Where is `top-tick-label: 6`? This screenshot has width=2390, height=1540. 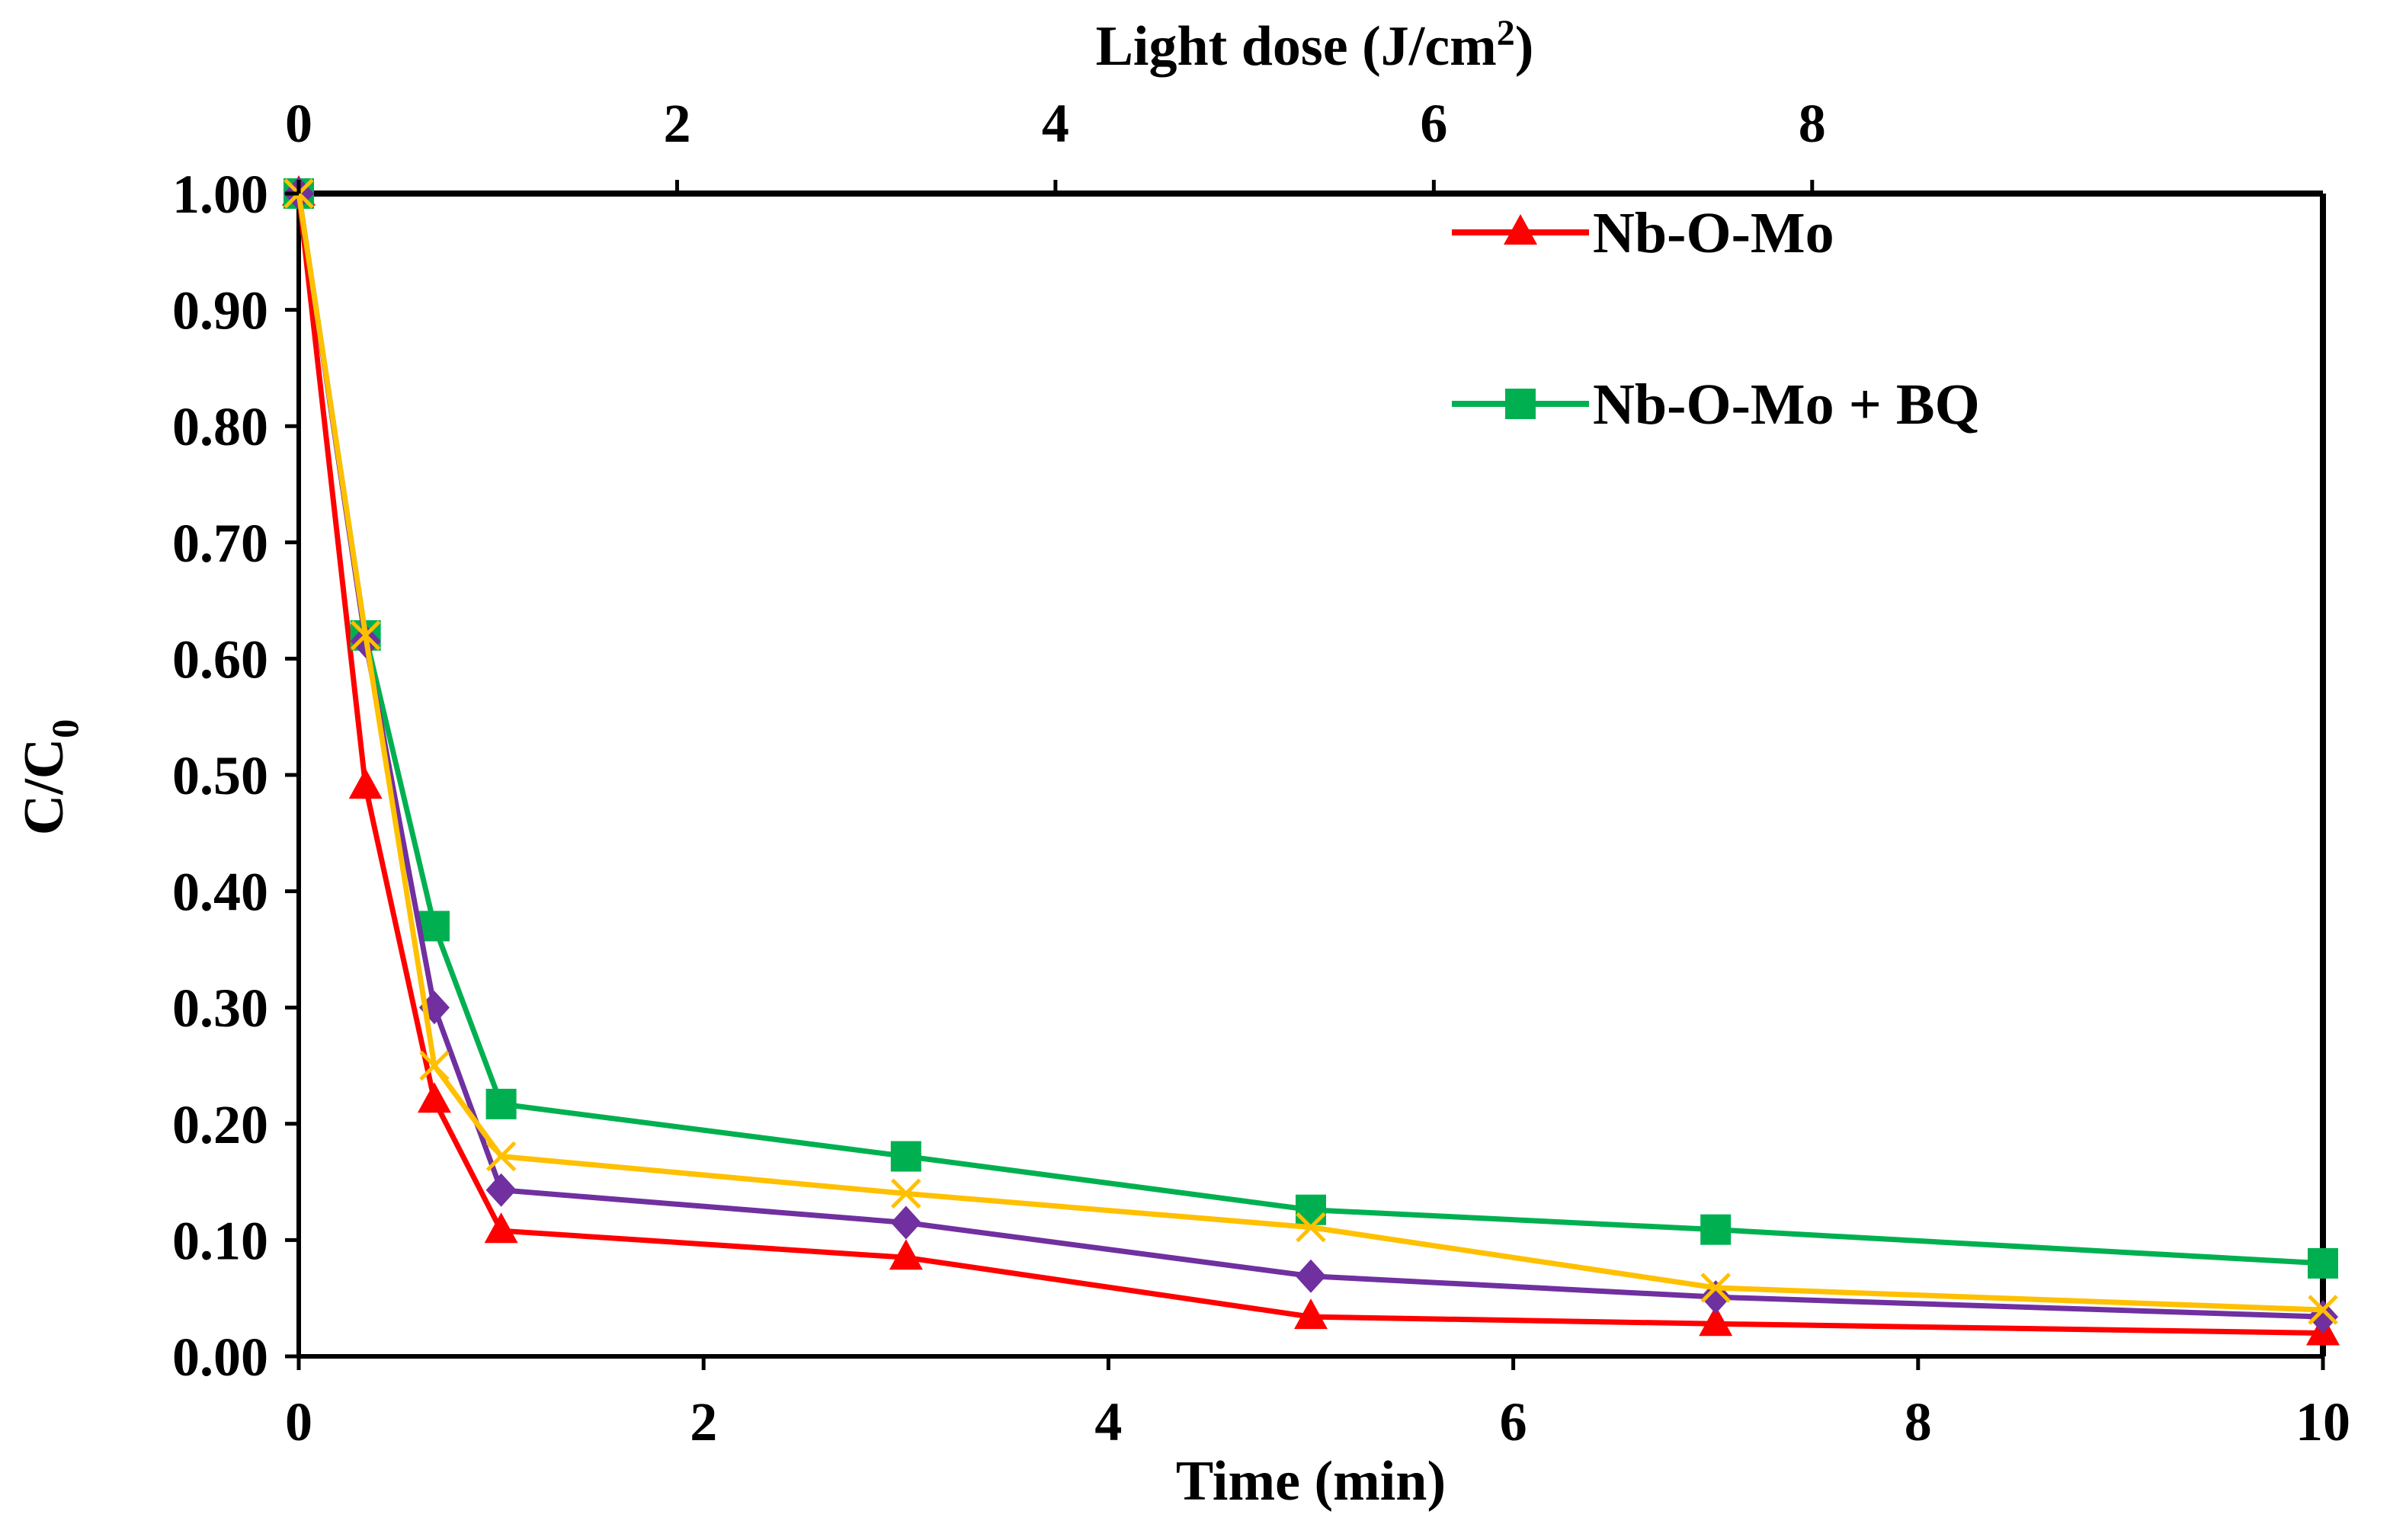
top-tick-label: 6 is located at coordinates (1433, 123).